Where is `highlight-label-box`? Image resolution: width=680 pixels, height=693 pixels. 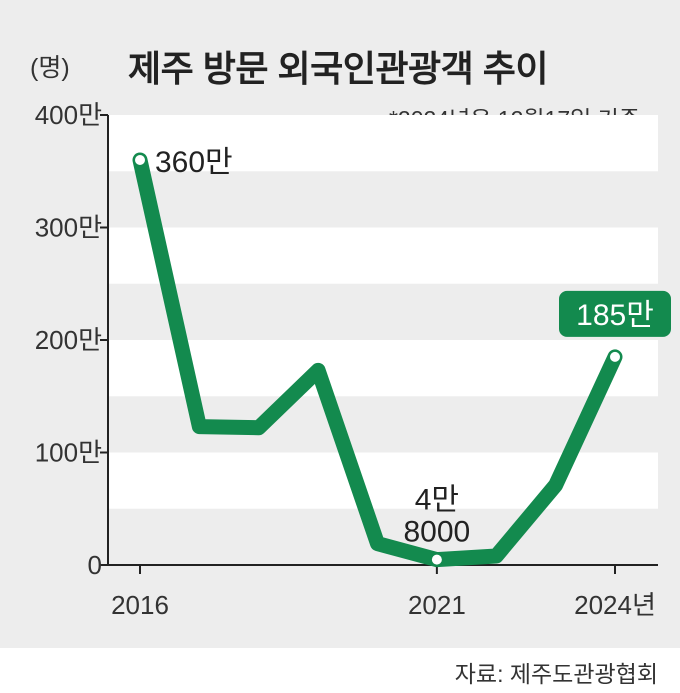
highlight-label-box is located at coordinates (615, 313).